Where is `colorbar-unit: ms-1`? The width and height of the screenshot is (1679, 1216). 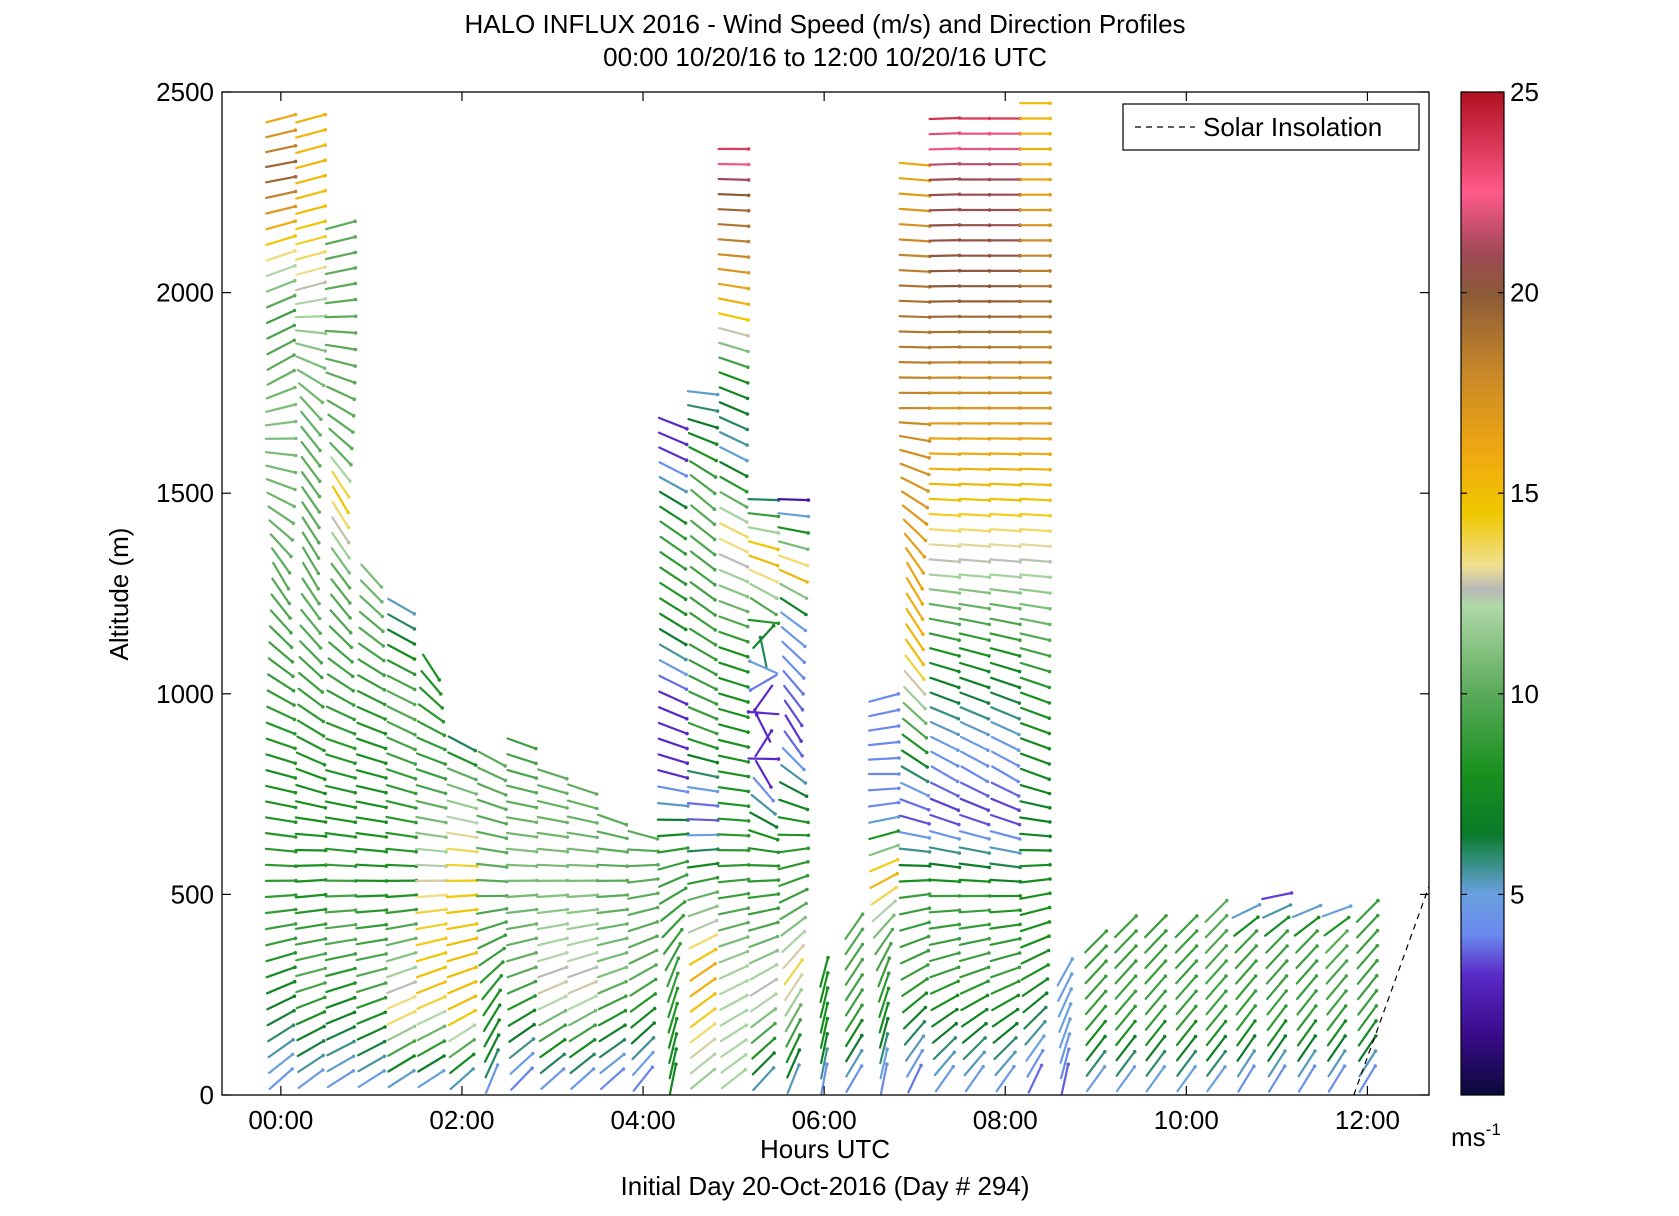 colorbar-unit: ms-1 is located at coordinates (1476, 1136).